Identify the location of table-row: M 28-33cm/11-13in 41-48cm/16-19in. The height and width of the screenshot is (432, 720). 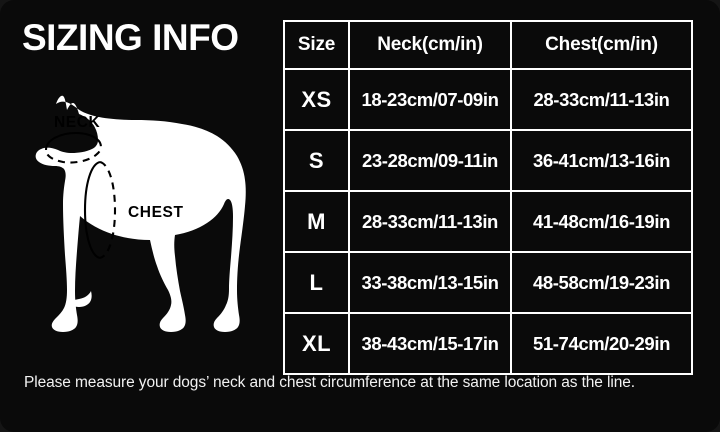
(488, 221).